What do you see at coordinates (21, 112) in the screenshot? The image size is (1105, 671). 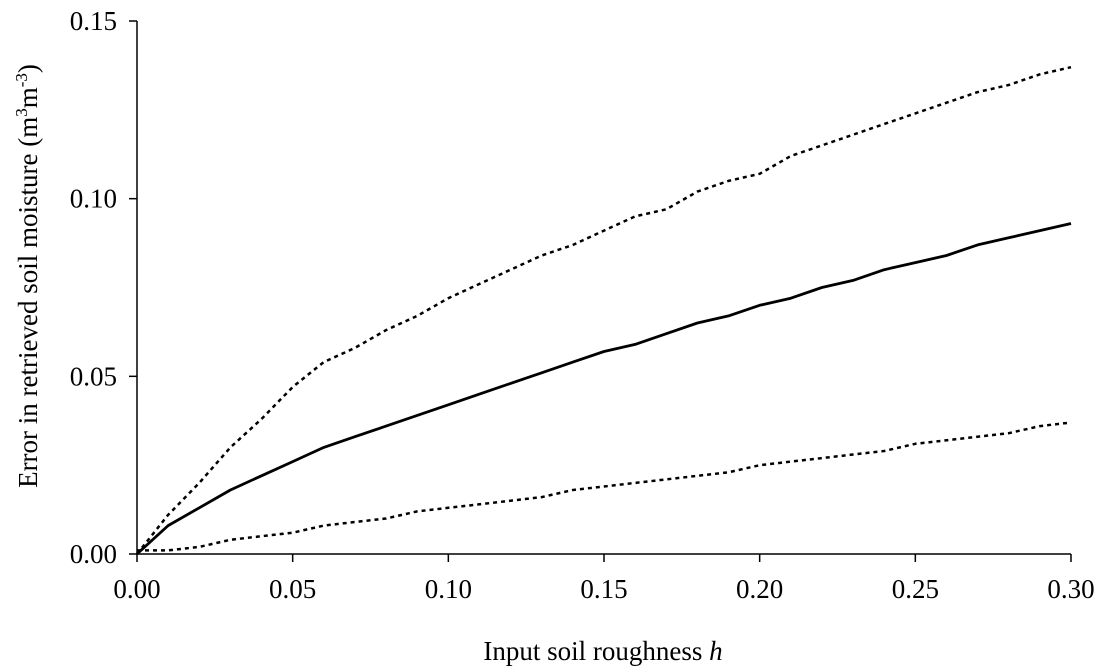 I see `y-axis-title-sup1: 3` at bounding box center [21, 112].